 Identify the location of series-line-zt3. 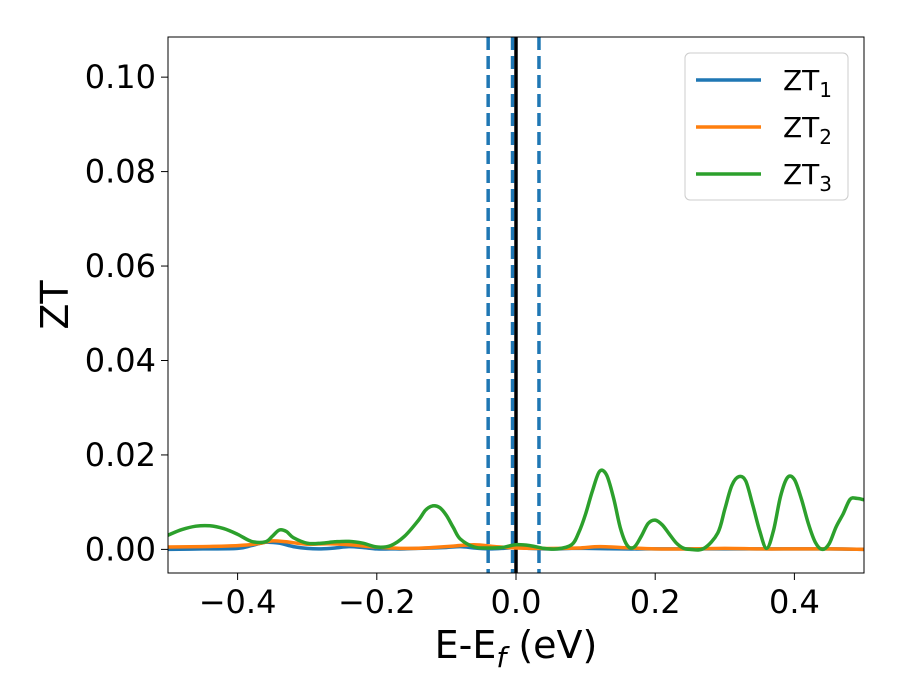
(516, 510).